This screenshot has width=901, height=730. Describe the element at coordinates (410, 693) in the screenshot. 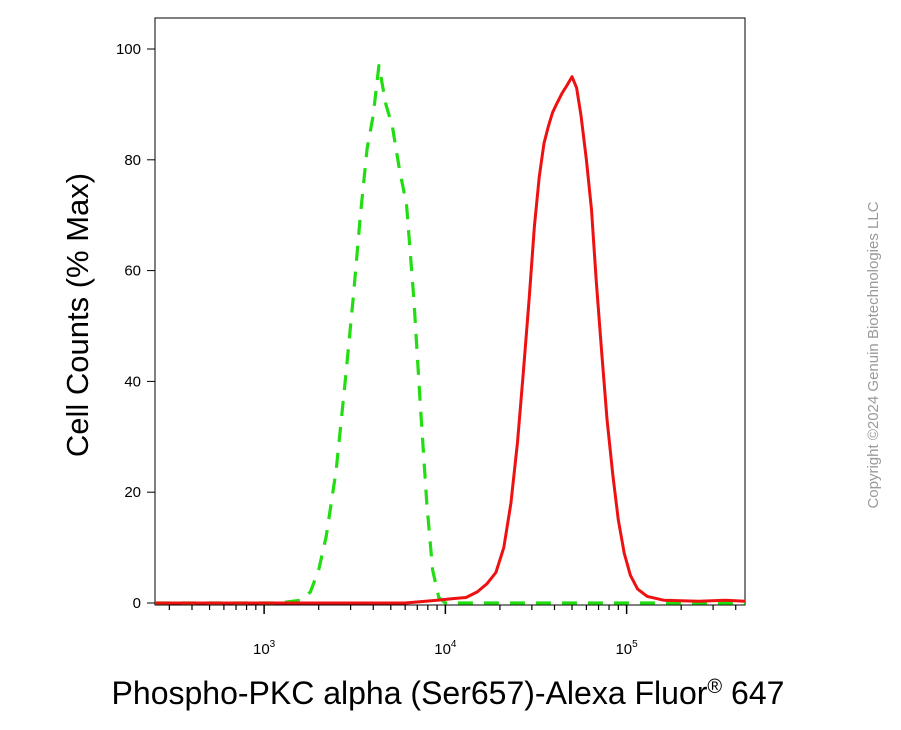

I see `x-axis-title-main: Phospho-PKC alpha (Ser657)-Alexa Fluor` at that location.